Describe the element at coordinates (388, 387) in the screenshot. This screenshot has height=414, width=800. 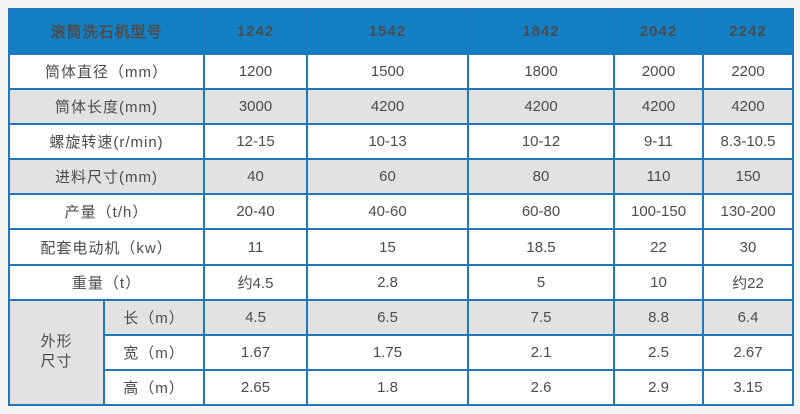
I see `spec-cell: 1.8` at that location.